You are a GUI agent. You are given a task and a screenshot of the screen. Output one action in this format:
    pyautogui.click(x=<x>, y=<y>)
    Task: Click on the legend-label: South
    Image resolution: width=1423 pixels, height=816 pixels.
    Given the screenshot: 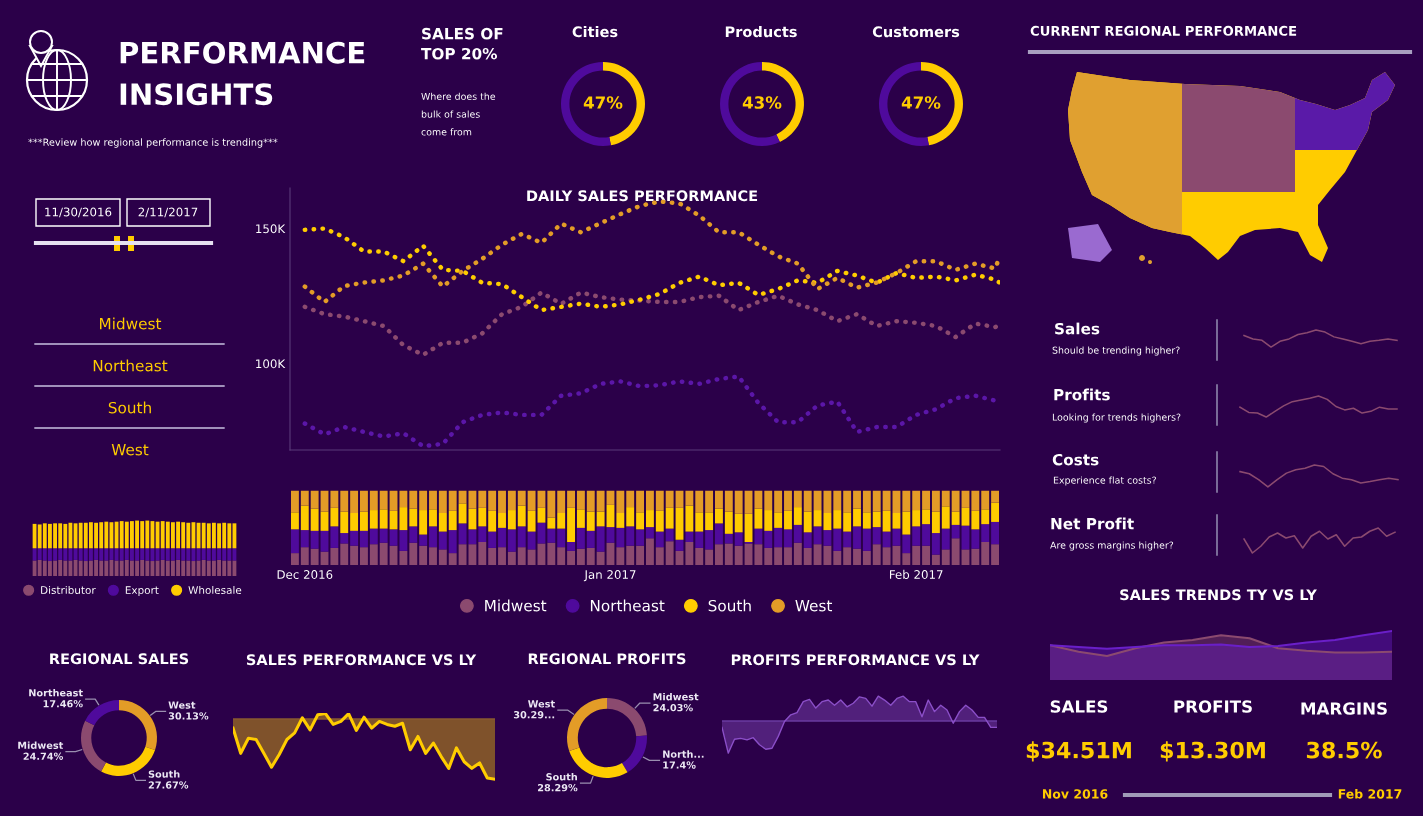 What is the action you would take?
    pyautogui.click(x=729, y=605)
    